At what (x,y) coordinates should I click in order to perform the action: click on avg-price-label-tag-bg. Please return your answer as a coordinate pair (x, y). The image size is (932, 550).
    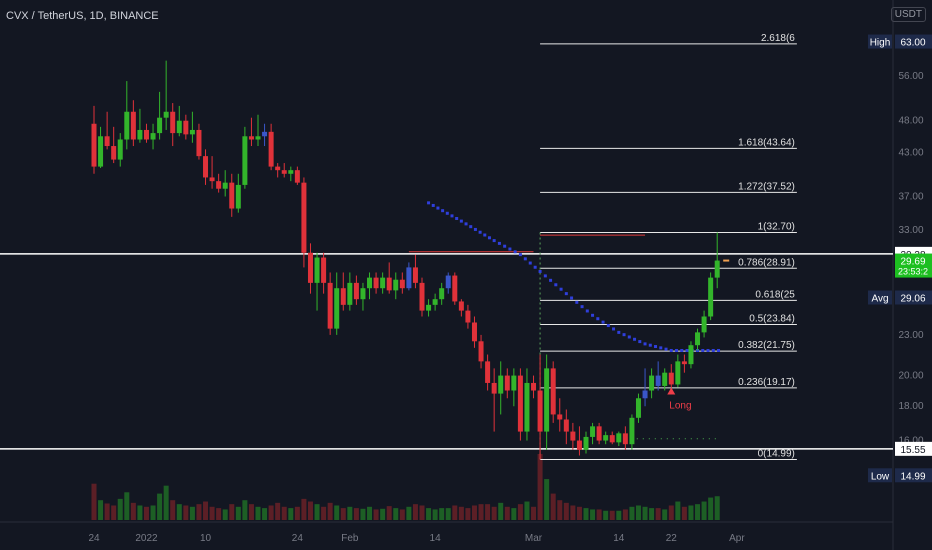
    Looking at the image, I should click on (880, 297).